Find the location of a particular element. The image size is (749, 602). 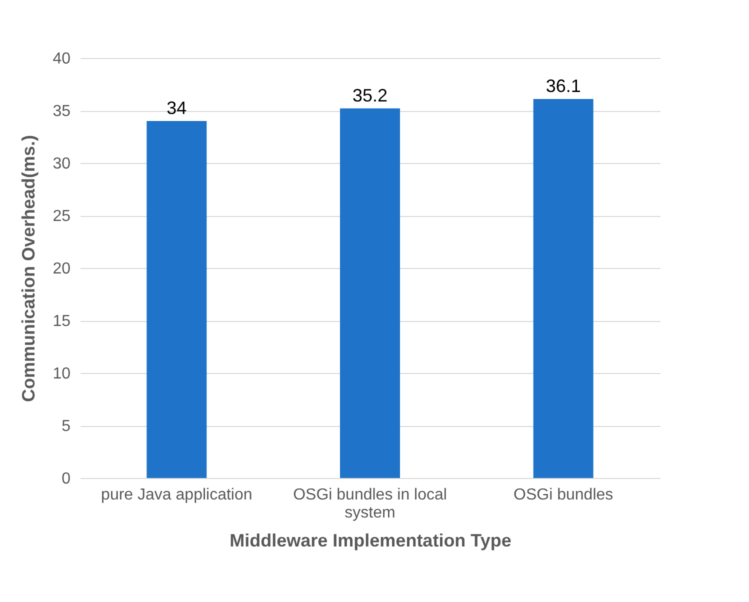

y-tick-label: 10 is located at coordinates (61, 374).